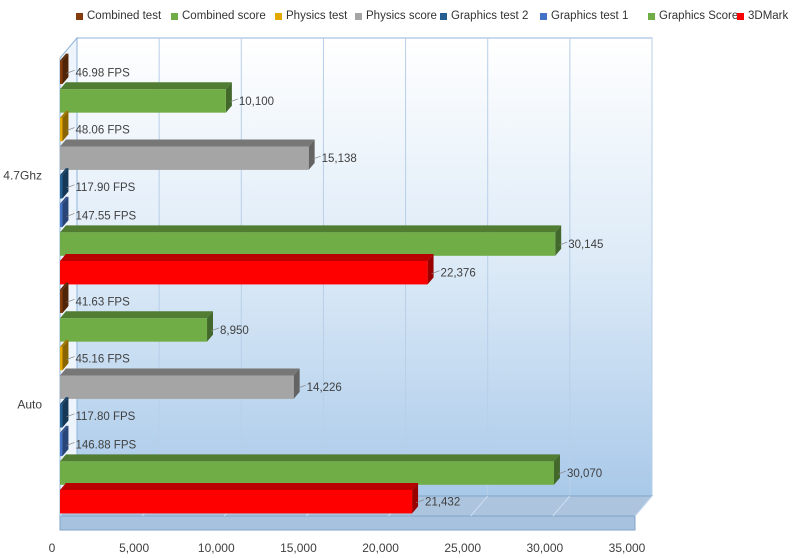  Describe the element at coordinates (585, 245) in the screenshot. I see `data-label: 30,145` at that location.